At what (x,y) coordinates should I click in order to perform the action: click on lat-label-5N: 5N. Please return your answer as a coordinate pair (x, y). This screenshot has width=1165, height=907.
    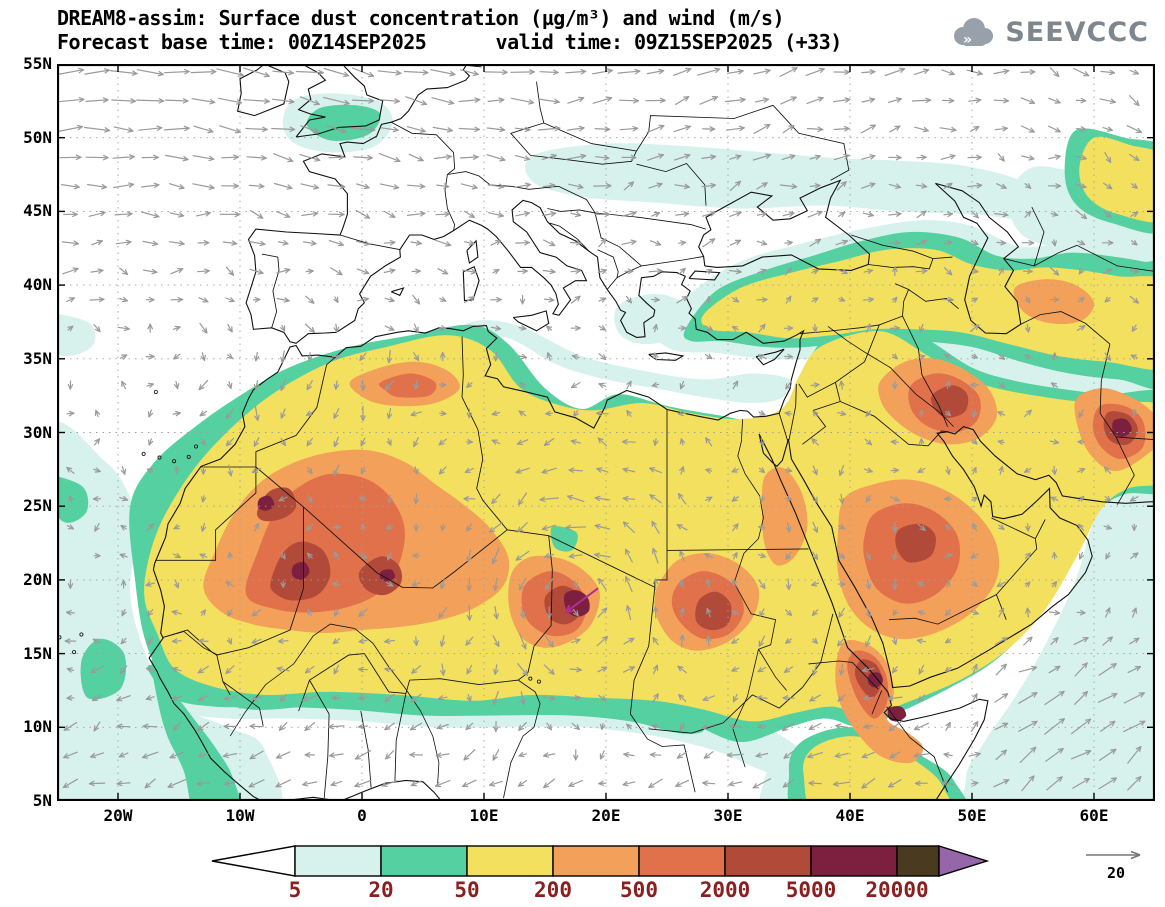
    Looking at the image, I should click on (42, 800).